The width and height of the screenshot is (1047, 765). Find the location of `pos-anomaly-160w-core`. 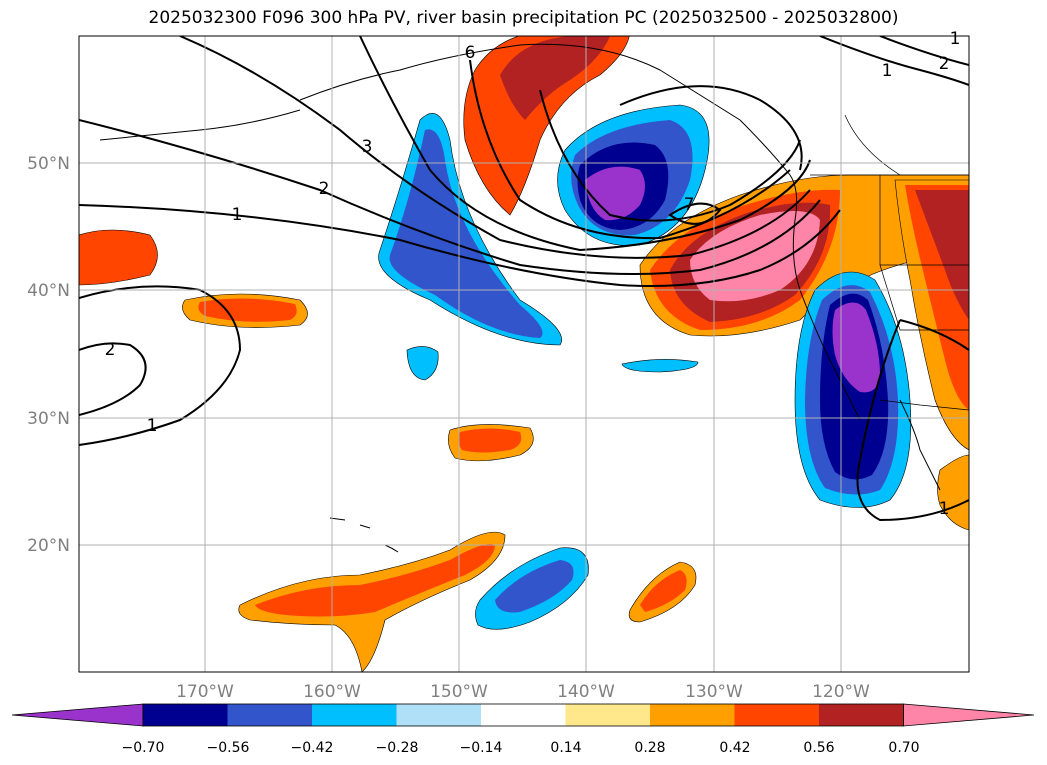

pos-anomaly-160w-core is located at coordinates (247, 310).